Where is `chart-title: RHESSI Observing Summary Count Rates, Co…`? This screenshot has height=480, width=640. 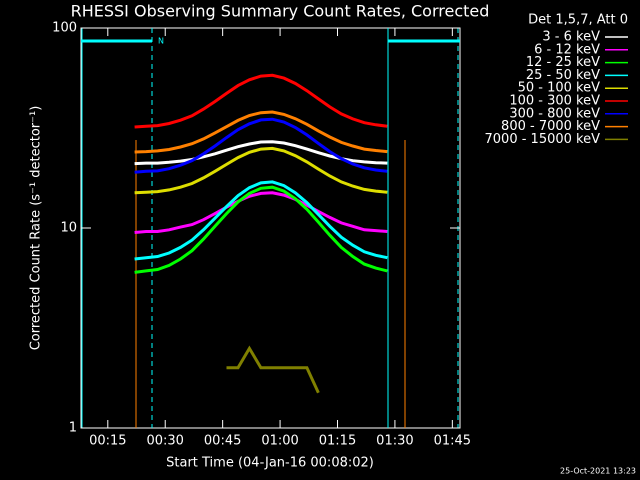
chart-title: RHESSI Observing Summary Count Rates, Co… is located at coordinates (280, 11).